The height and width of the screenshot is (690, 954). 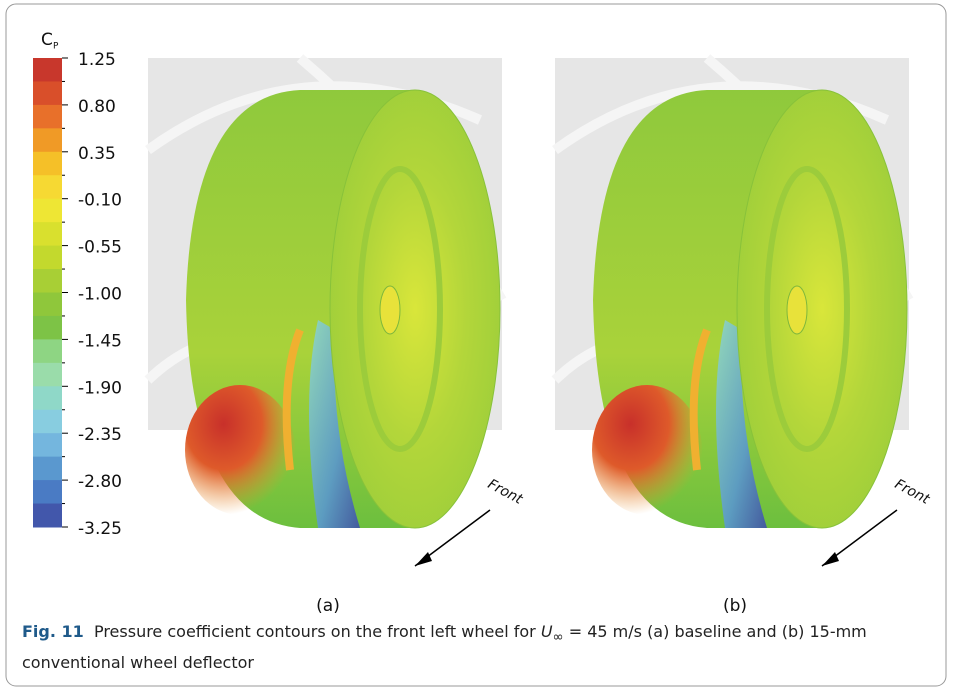 I want to click on colorbar-tick-label: 0.80, so click(x=97, y=107).